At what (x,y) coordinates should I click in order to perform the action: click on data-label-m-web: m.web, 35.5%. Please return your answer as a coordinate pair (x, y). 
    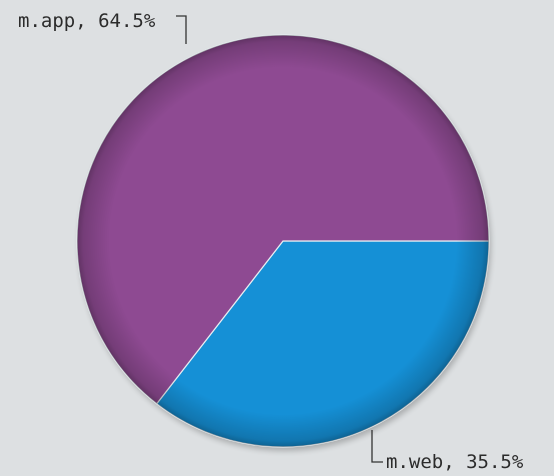
    Looking at the image, I should click on (455, 462).